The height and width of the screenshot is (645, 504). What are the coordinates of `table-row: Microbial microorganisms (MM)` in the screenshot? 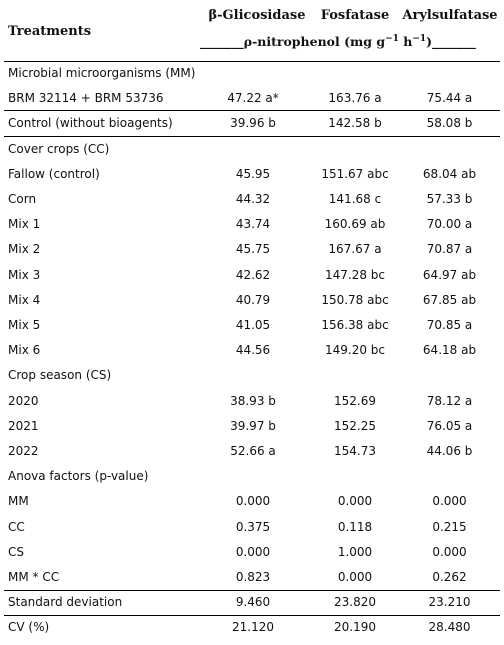 It's located at (252, 73).